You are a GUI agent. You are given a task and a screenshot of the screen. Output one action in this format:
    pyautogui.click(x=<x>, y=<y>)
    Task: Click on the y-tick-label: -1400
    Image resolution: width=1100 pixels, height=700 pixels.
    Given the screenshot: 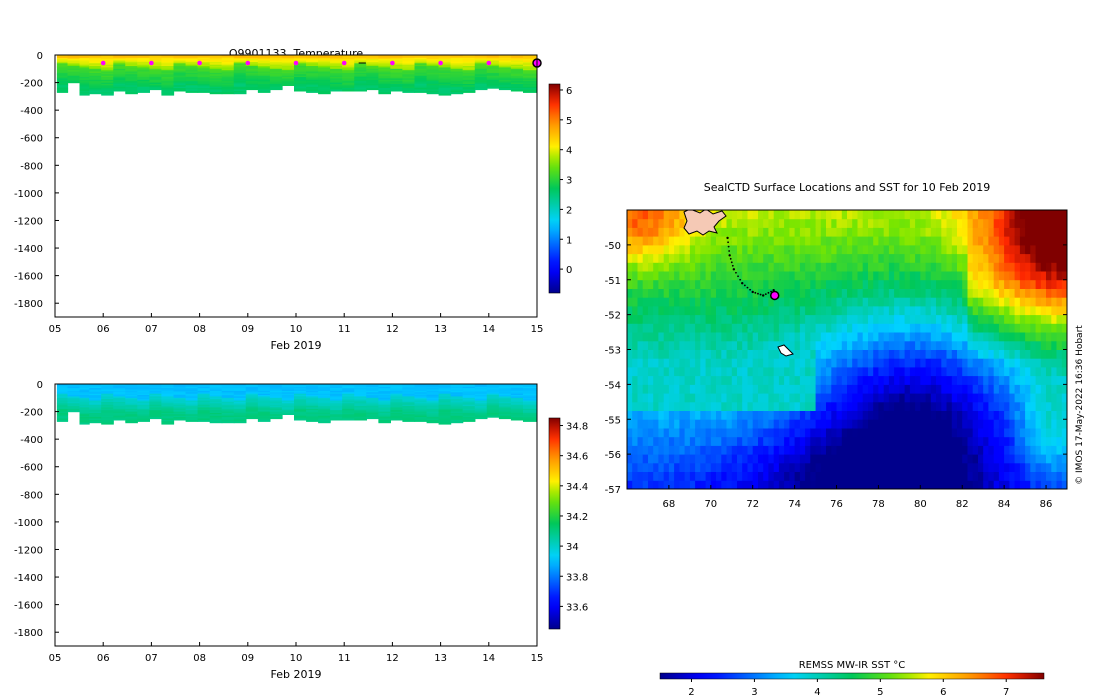 What is the action you would take?
    pyautogui.click(x=28, y=249)
    